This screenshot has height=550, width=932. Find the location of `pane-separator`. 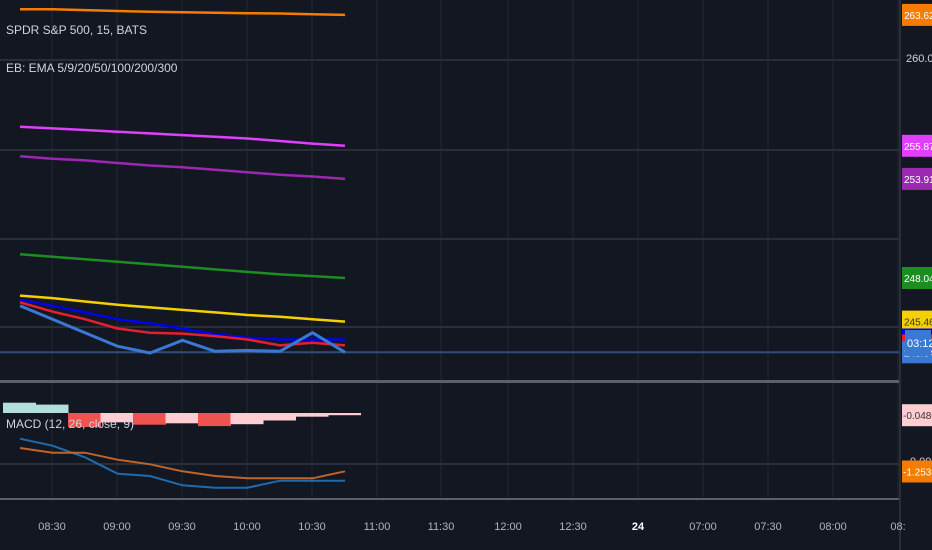

pane-separator is located at coordinates (450, 381).